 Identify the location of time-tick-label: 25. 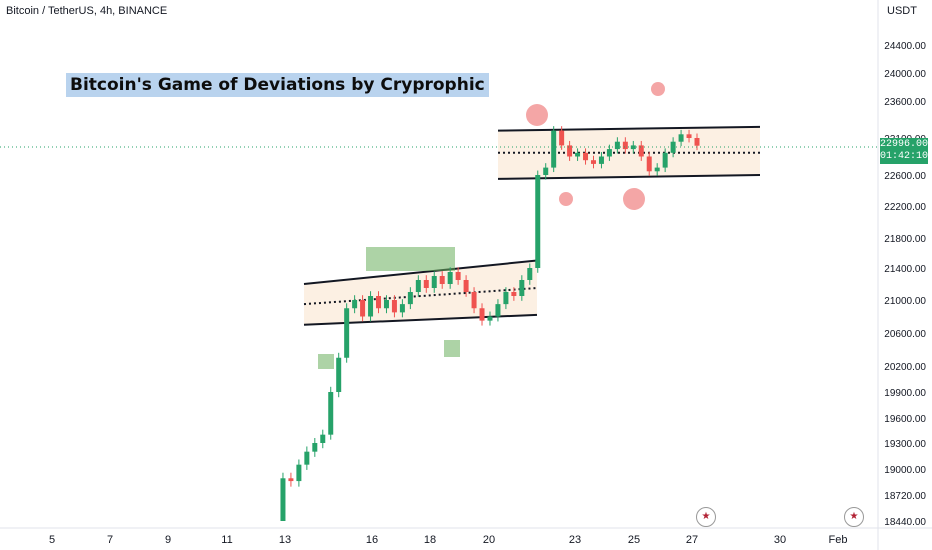
(634, 540).